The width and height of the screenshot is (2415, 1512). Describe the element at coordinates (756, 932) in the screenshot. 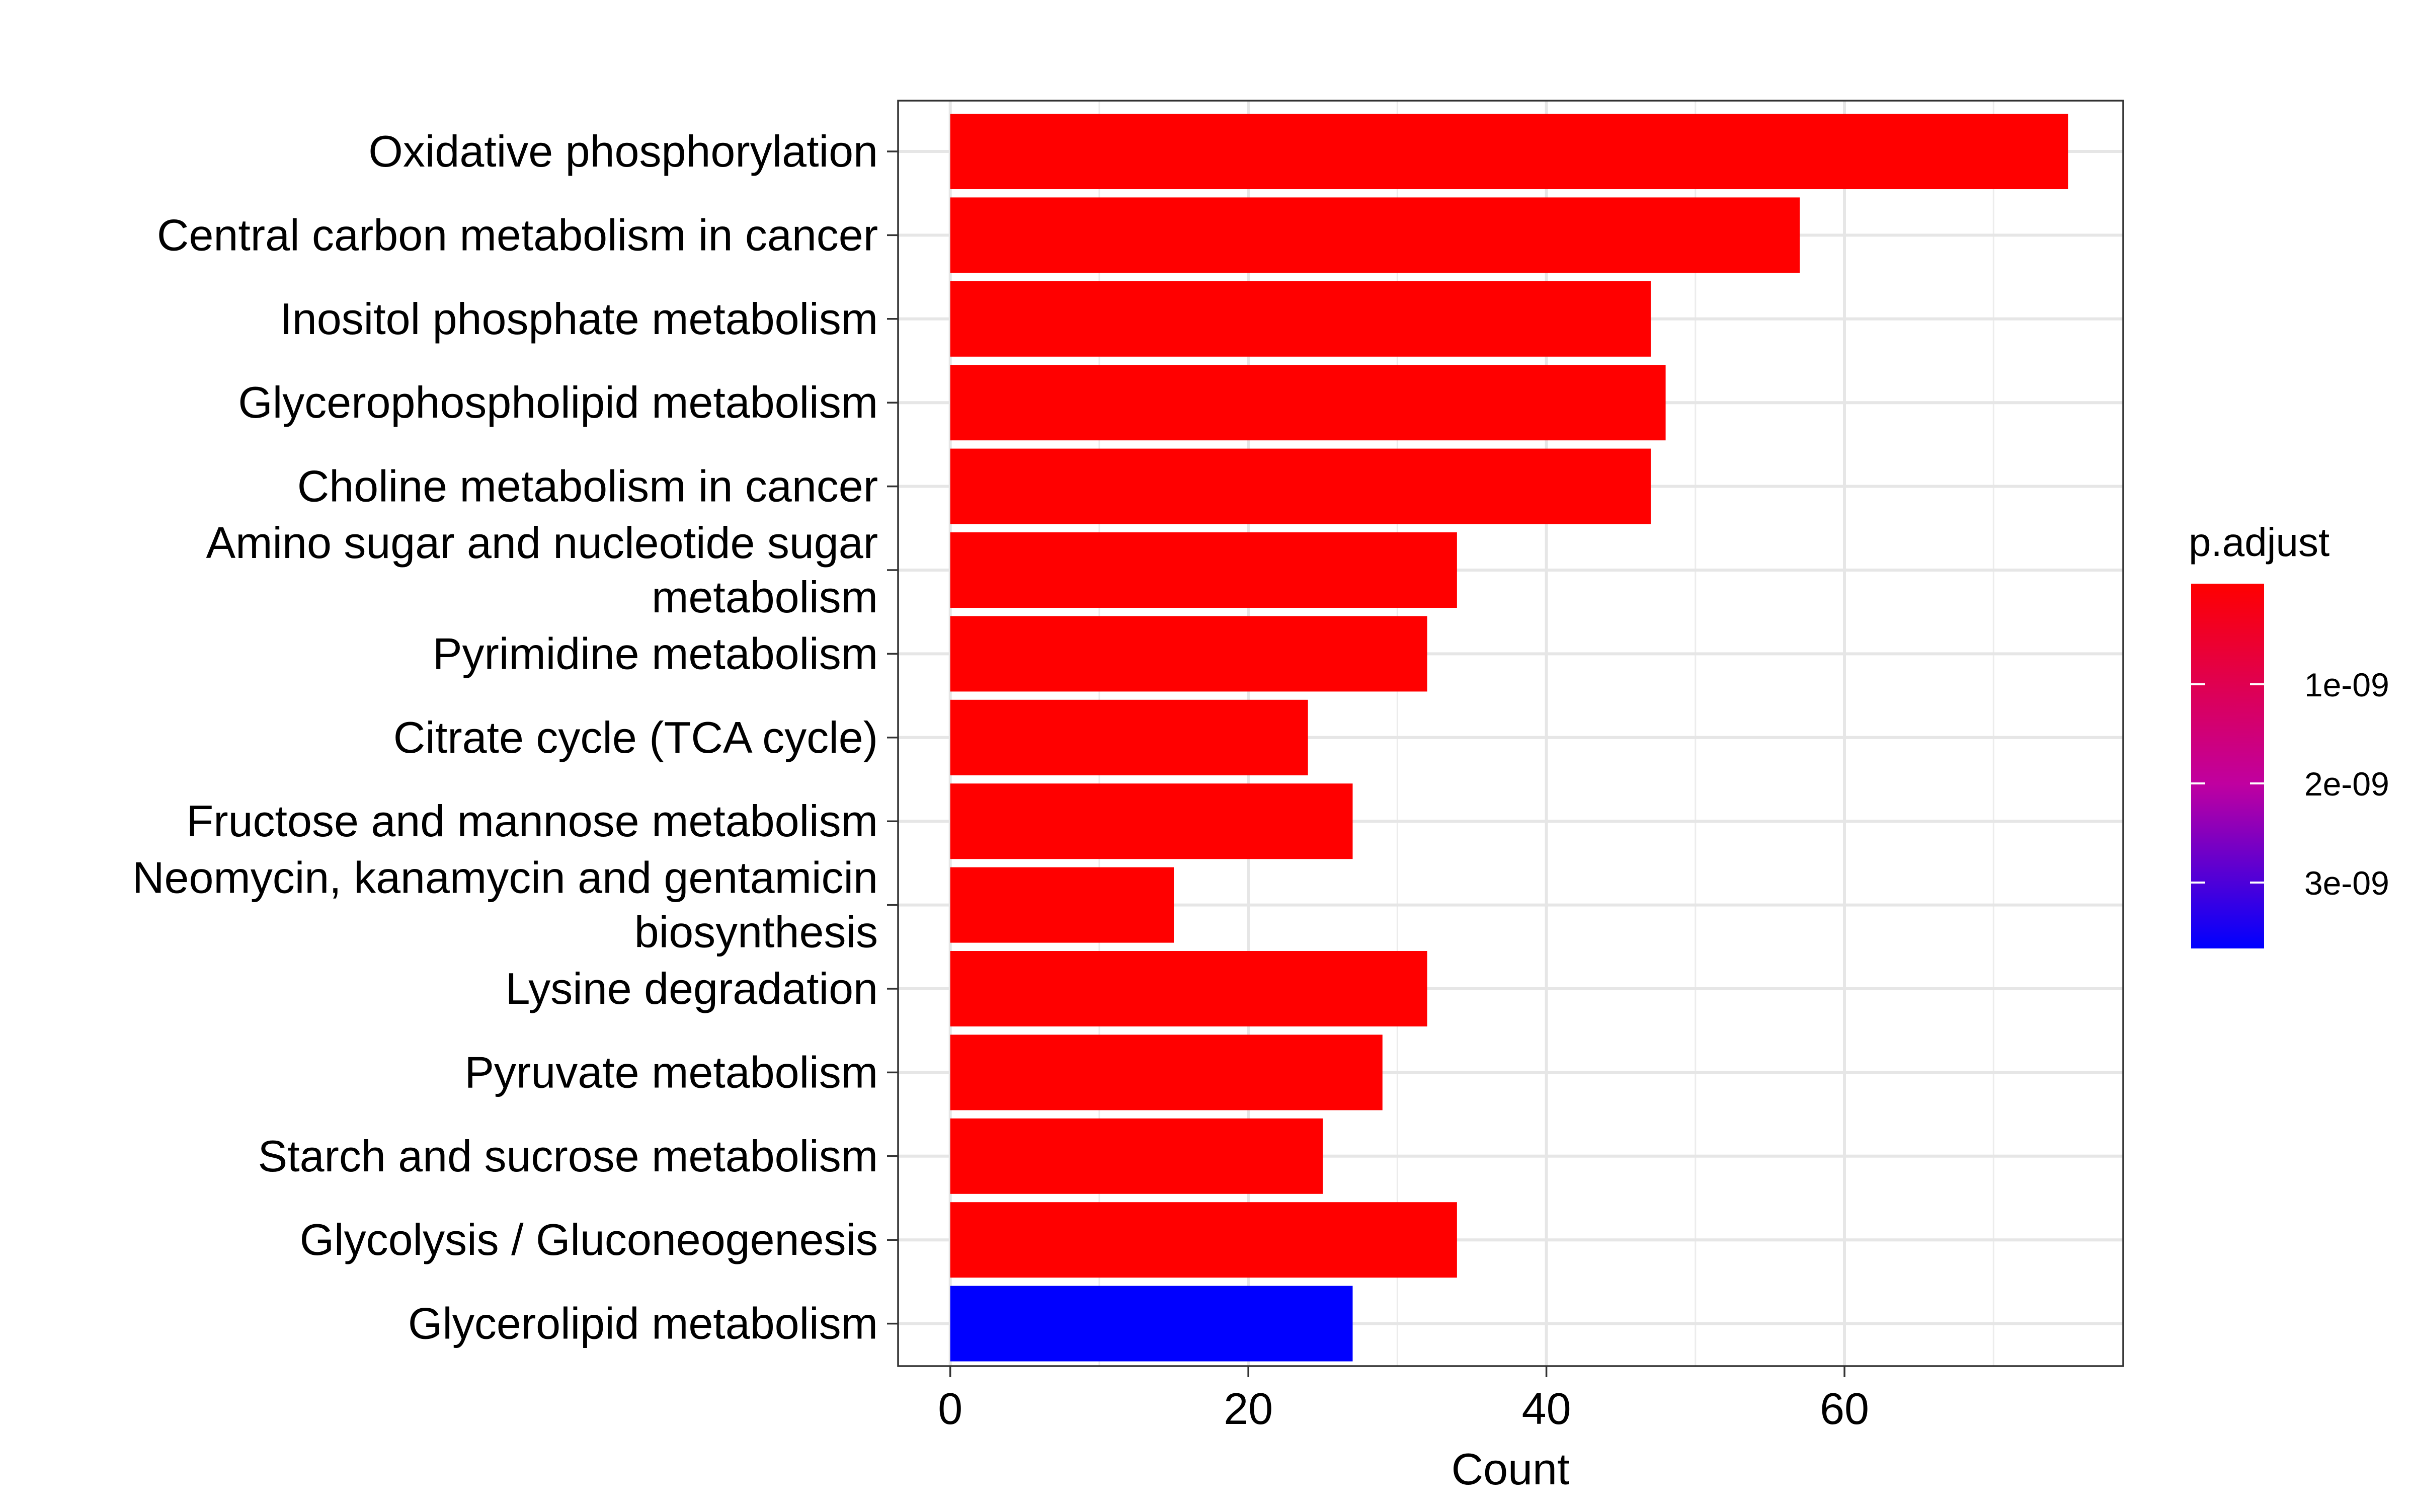

I see `y-tick-label-line: biosynthesis` at that location.